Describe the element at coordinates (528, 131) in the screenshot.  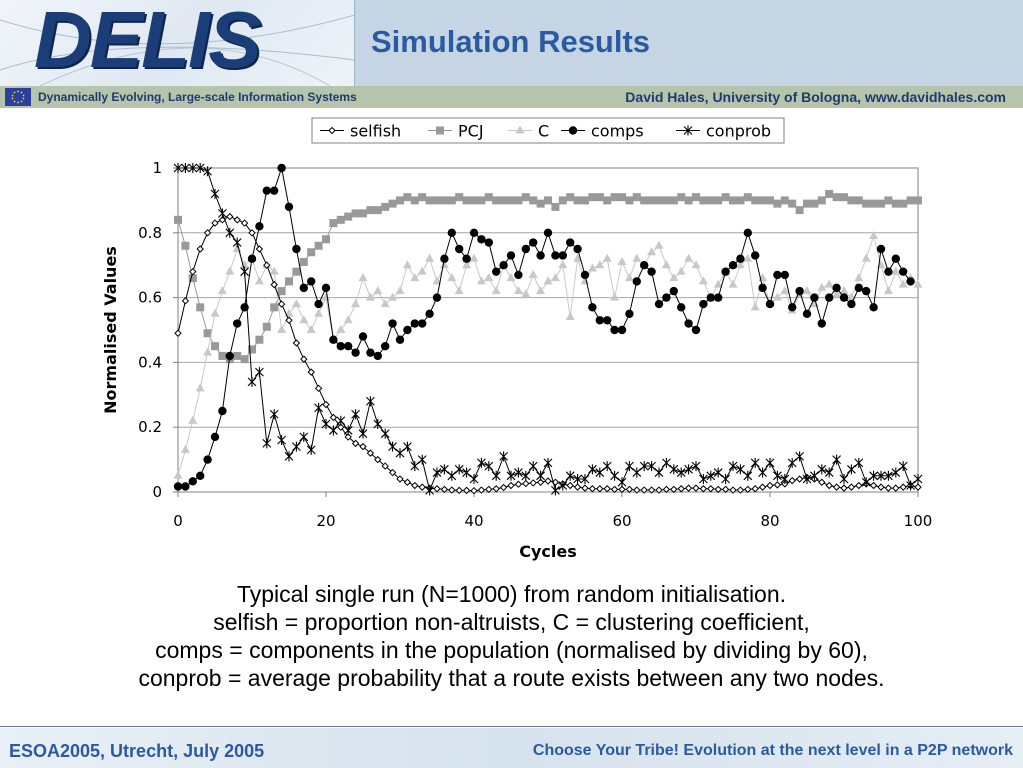
I see `legend-item-C: C` at that location.